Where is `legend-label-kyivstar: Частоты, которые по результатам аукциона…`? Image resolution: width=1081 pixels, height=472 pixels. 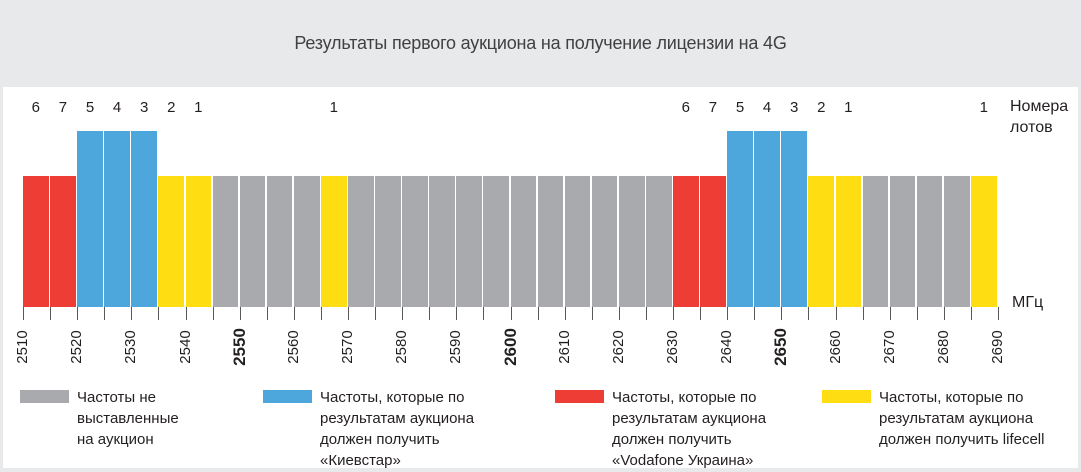 legend-label-kyivstar: Частоты, которые по результатам аукциона… is located at coordinates (397, 429).